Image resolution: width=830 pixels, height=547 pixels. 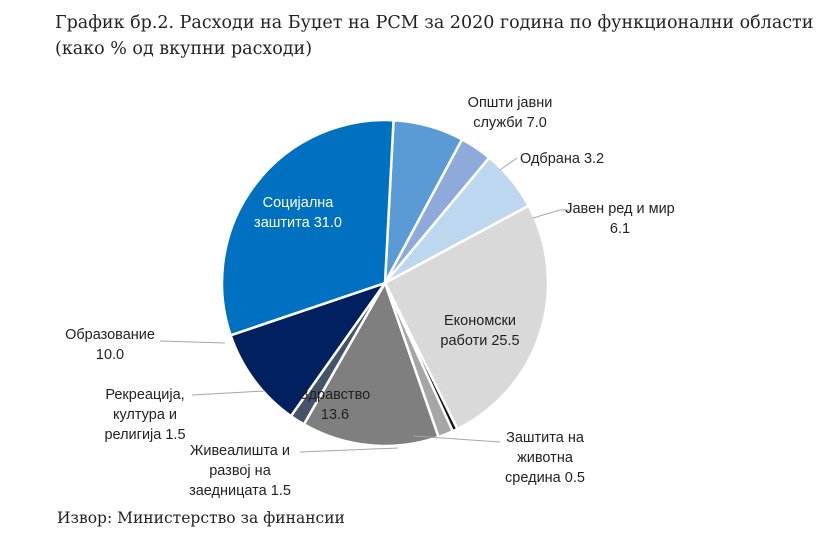 What do you see at coordinates (620, 229) in the screenshot?
I see `slice-label-3-line-2: 6.1` at bounding box center [620, 229].